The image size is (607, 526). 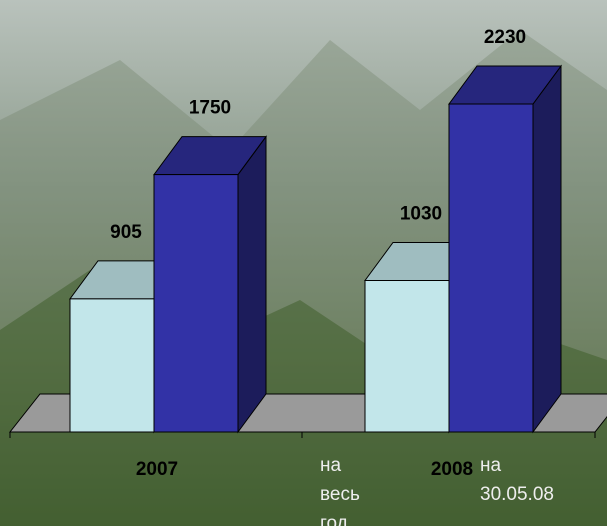 I want to click on value-label: 2230, so click(x=505, y=37).